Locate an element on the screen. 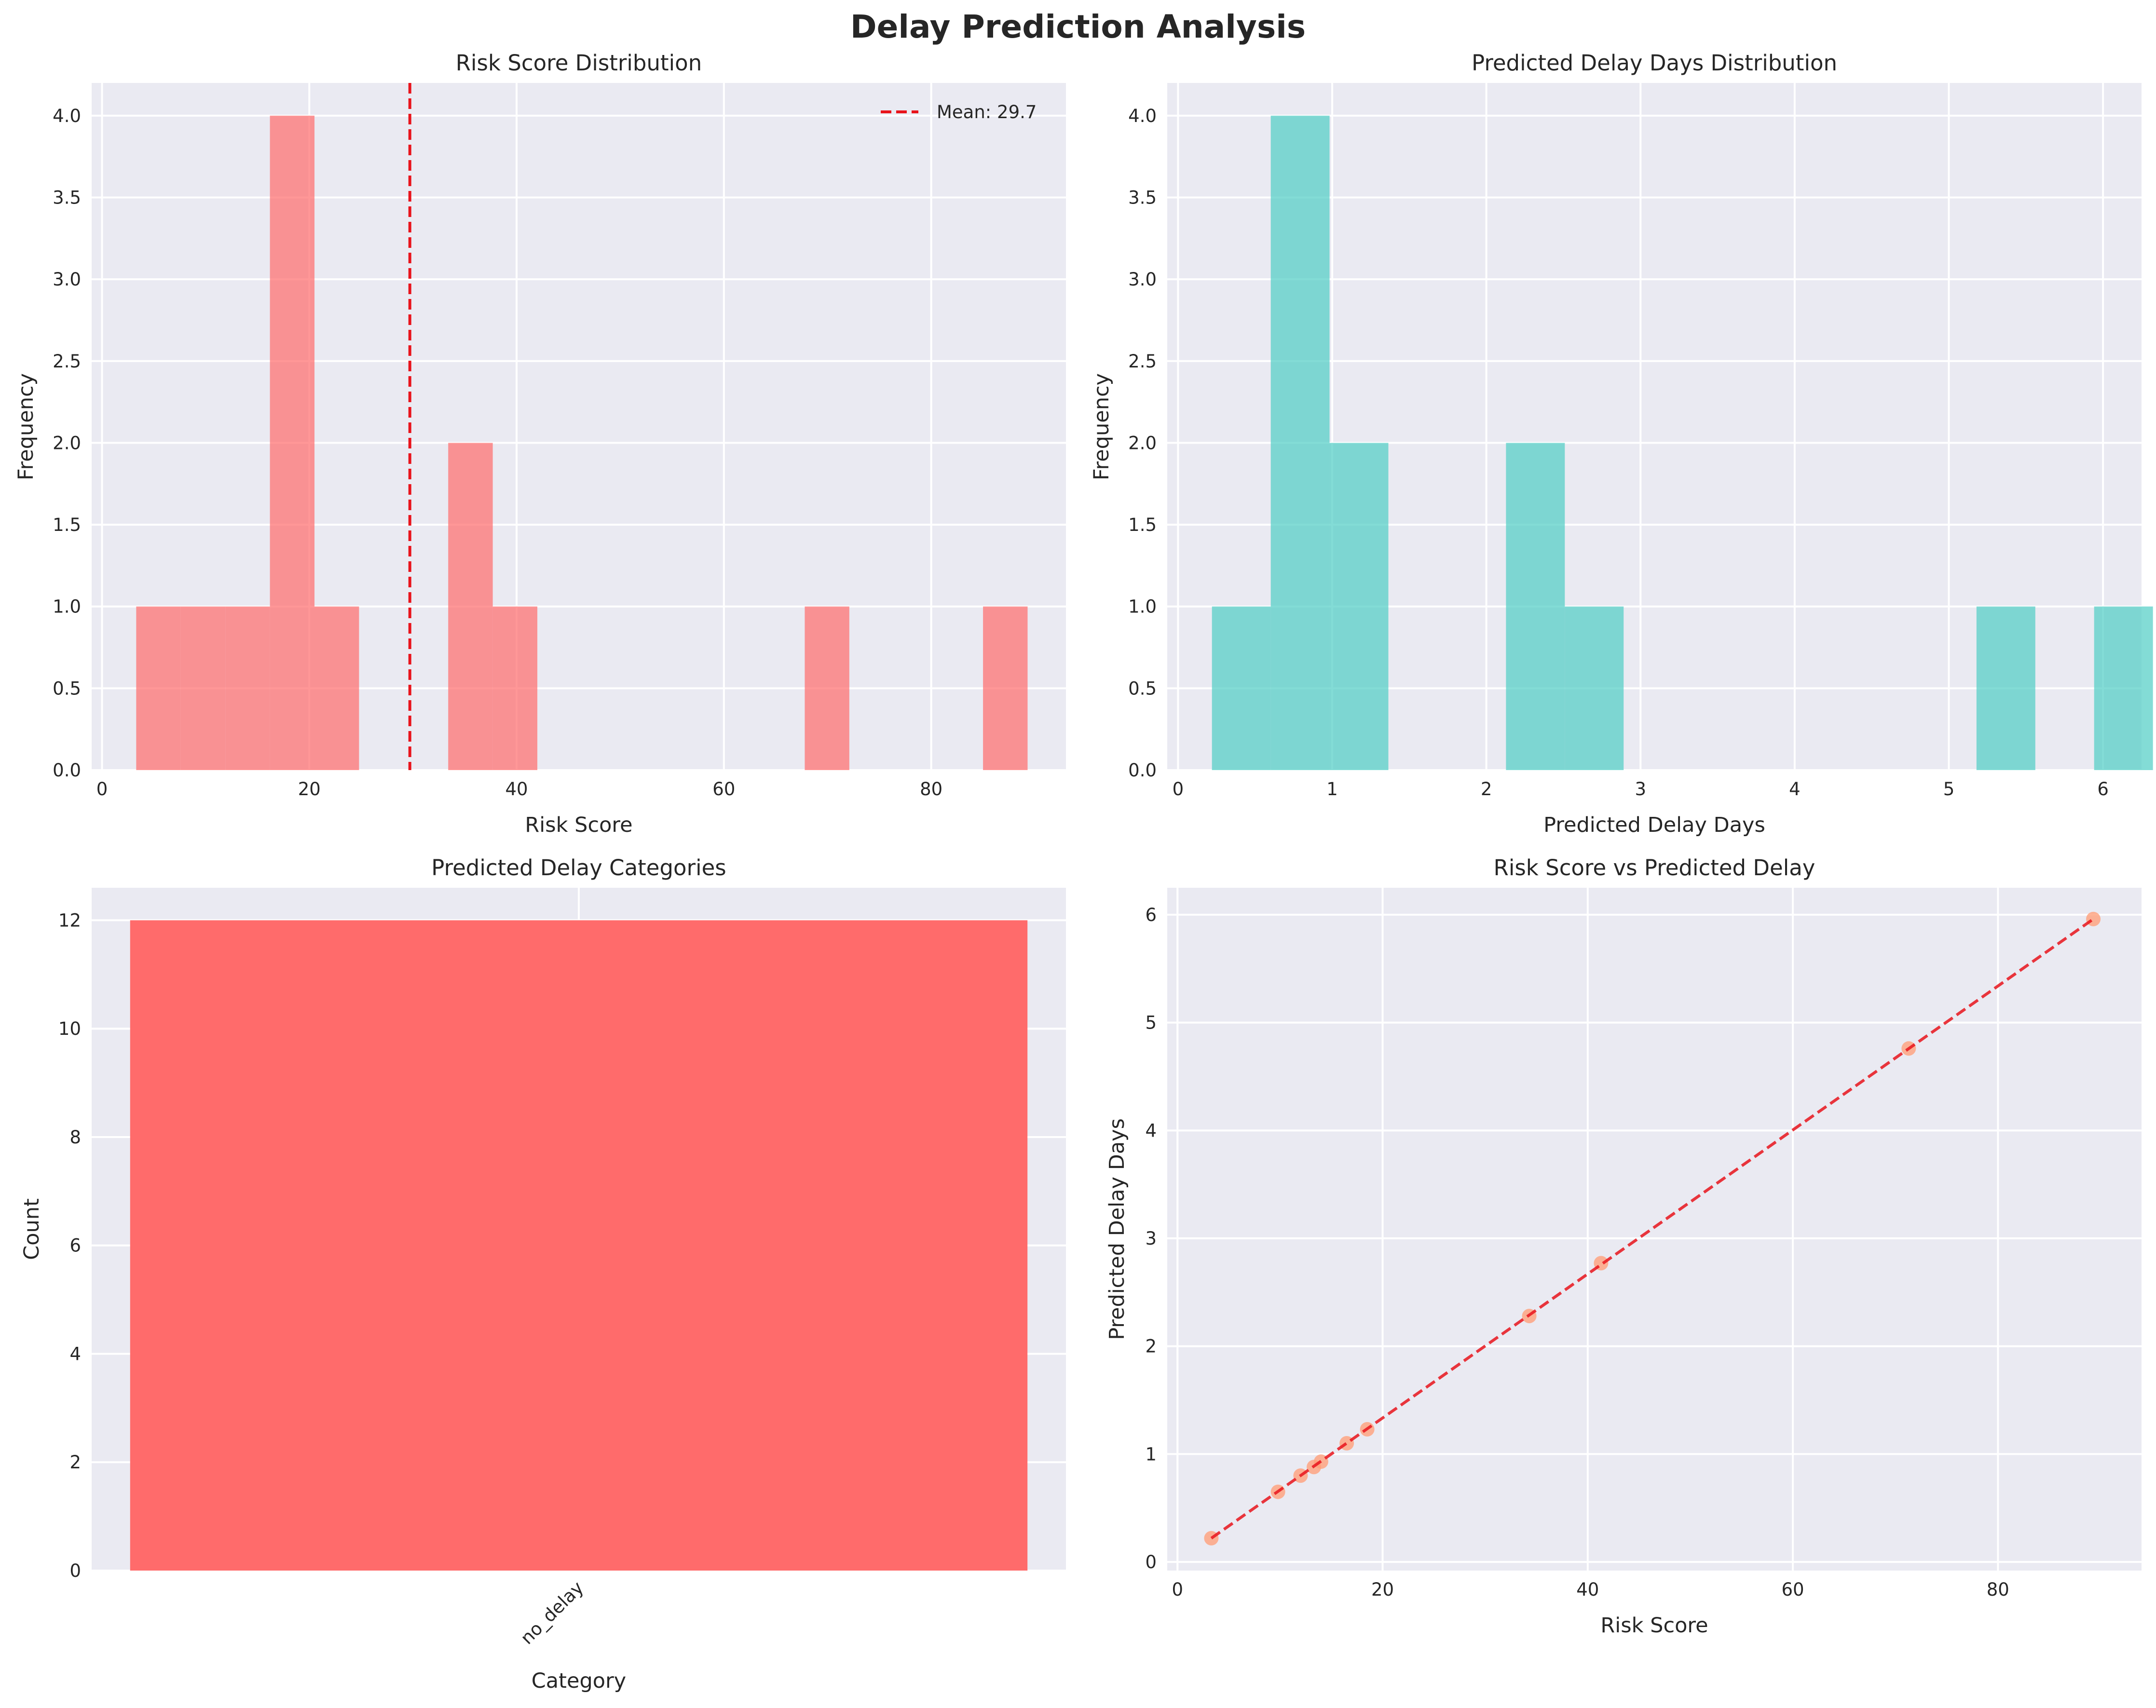  x-tick-labels: 0 1 2 3 4 5 6 is located at coordinates (1641, 789).